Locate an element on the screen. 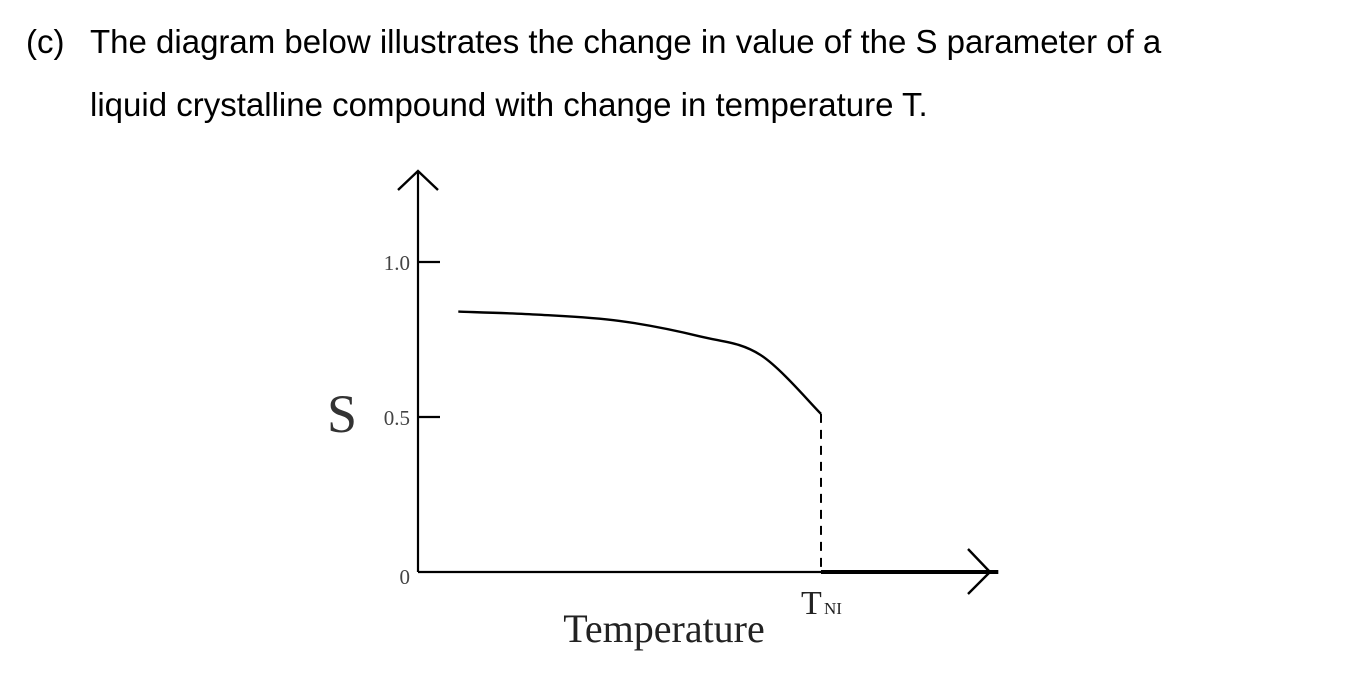 The height and width of the screenshot is (684, 1346). y-axis-label: S is located at coordinates (342, 414).